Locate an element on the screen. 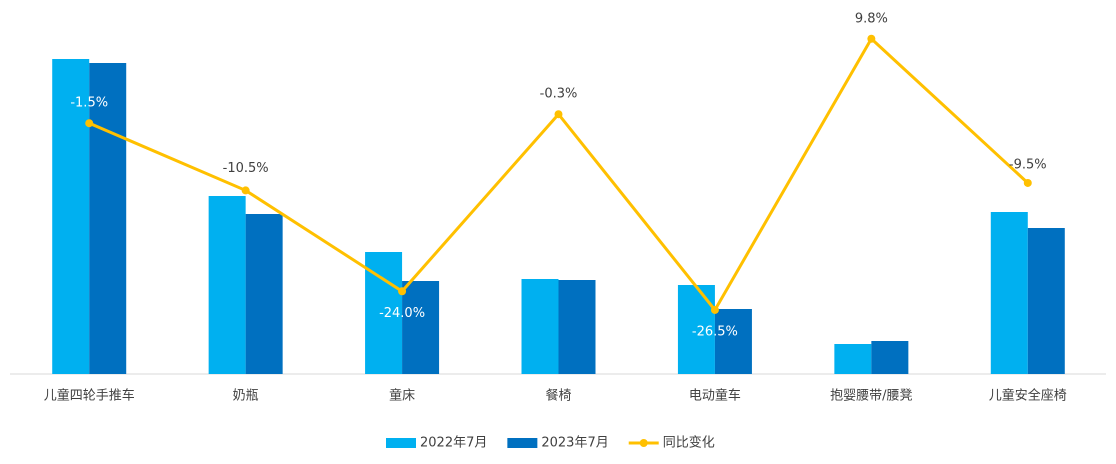  data-label: -24.0% is located at coordinates (402, 313).